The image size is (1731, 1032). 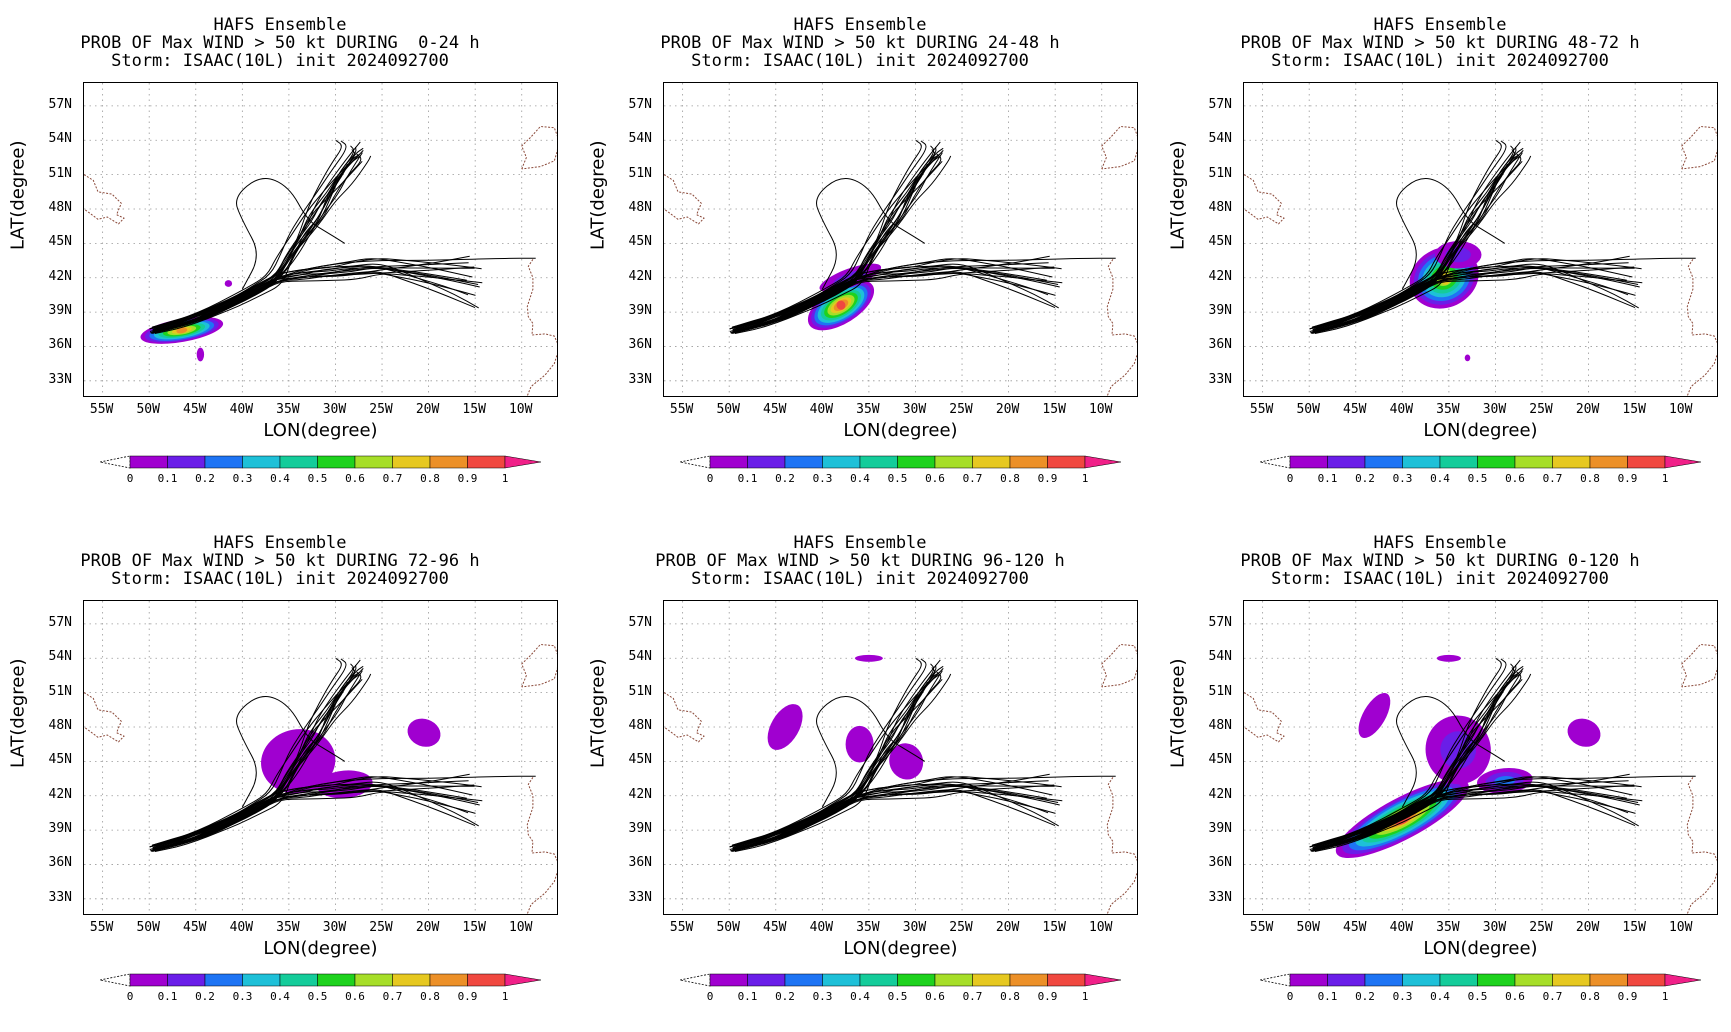 What do you see at coordinates (695, 980) in the screenshot?
I see `colorbar-under-triangle` at bounding box center [695, 980].